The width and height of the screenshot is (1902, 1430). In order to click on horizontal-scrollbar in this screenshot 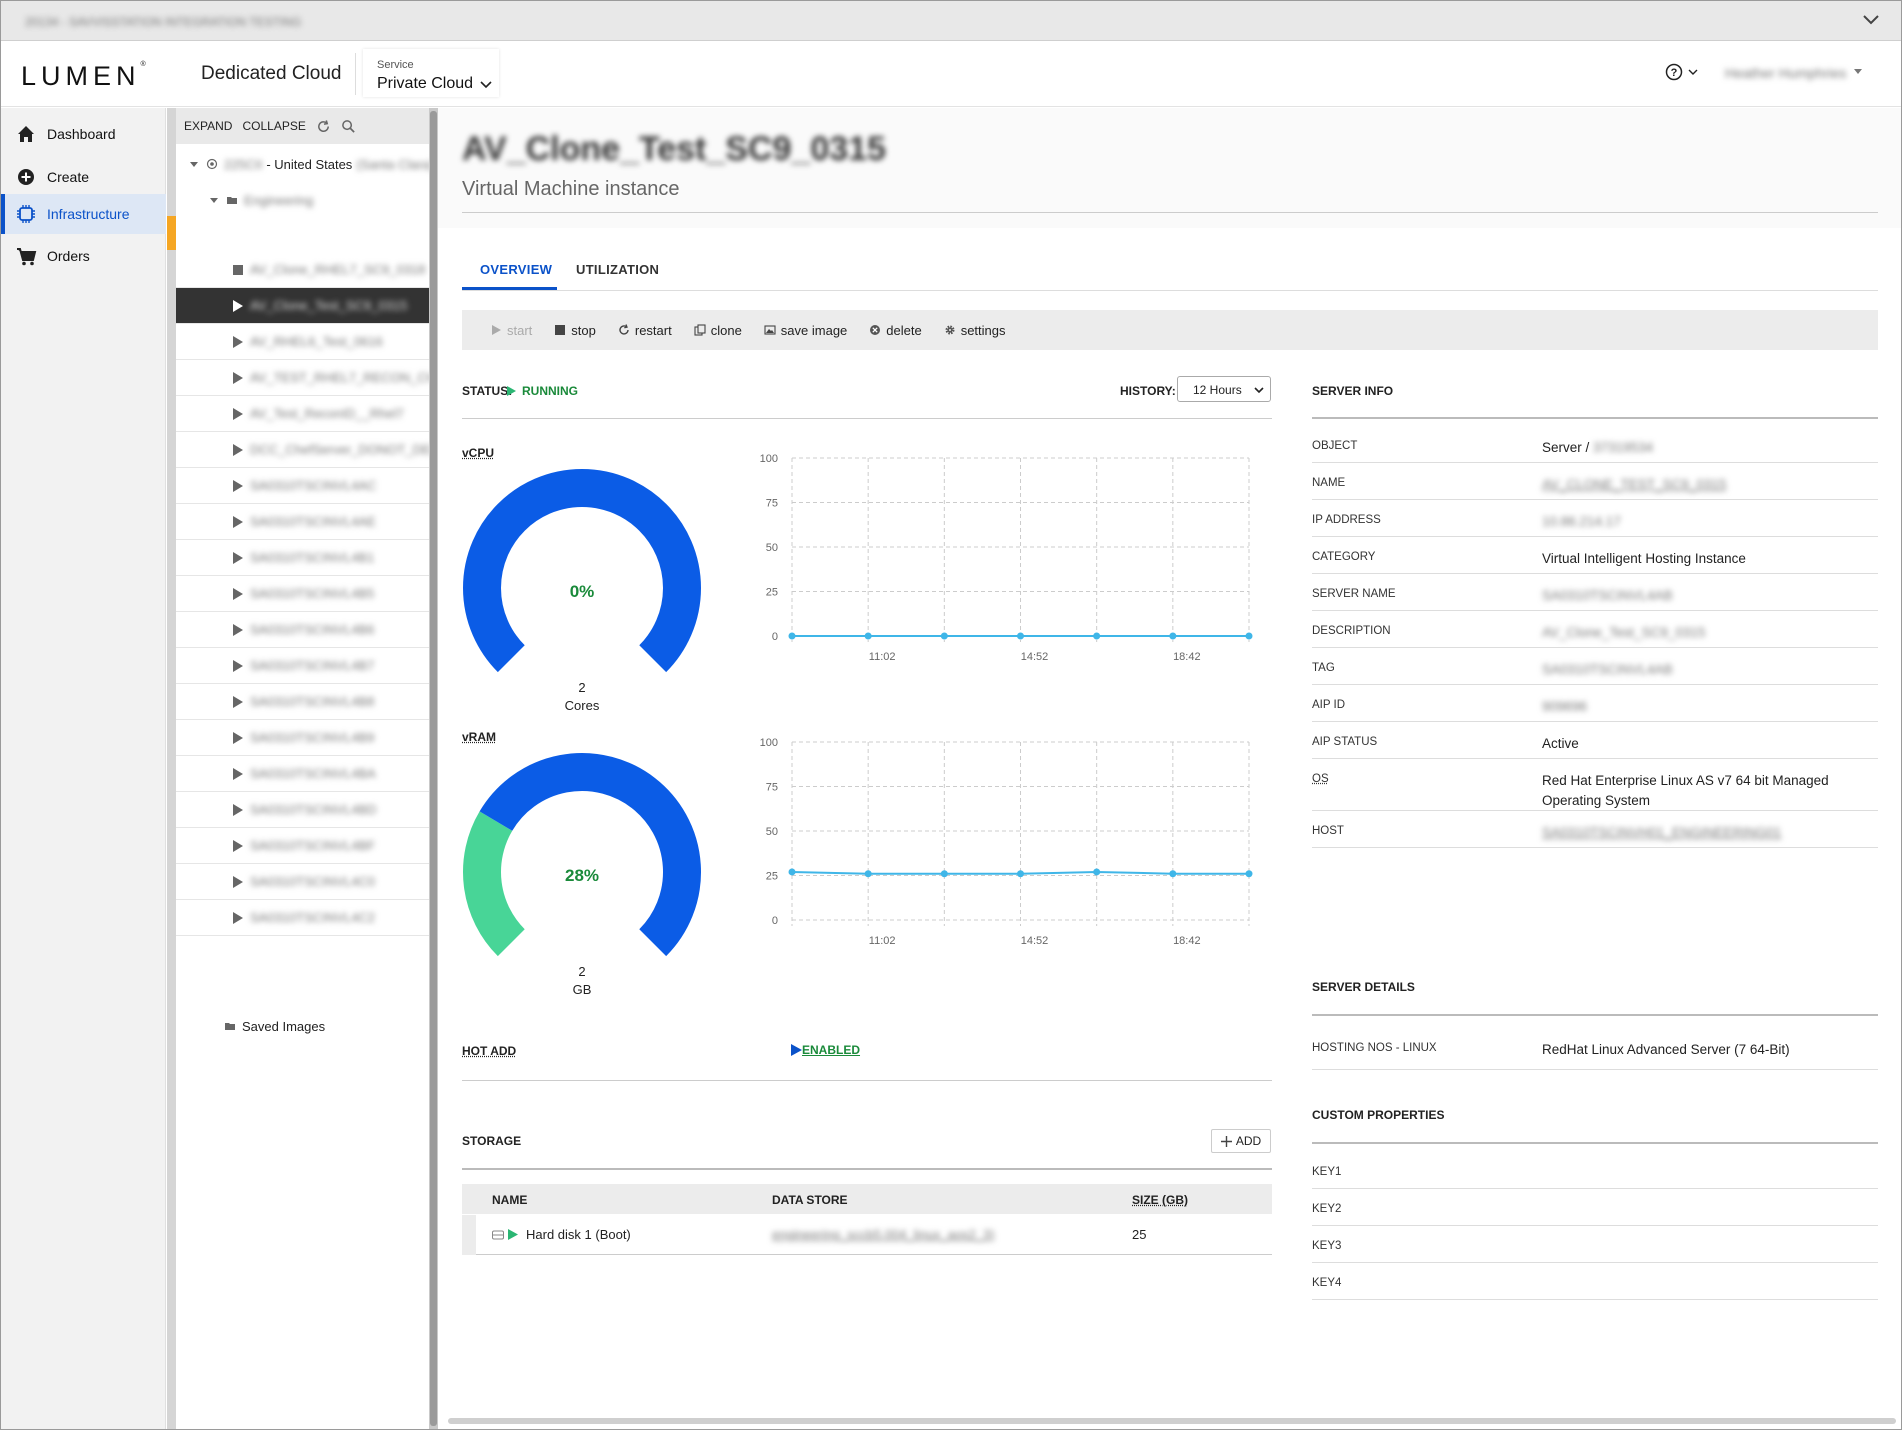, I will do `click(1172, 1421)`.